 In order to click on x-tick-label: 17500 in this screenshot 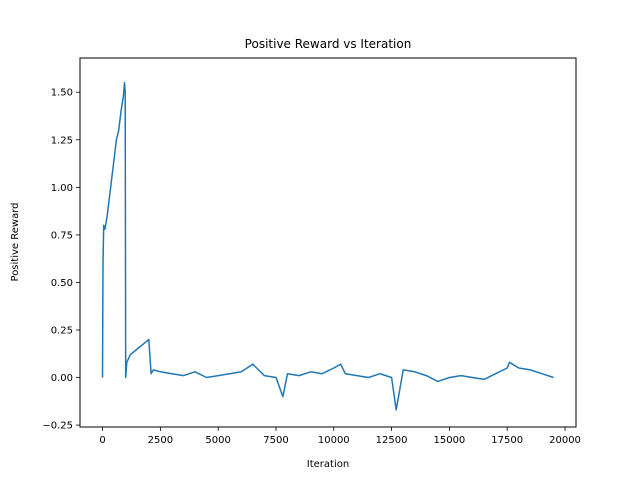, I will do `click(507, 440)`.